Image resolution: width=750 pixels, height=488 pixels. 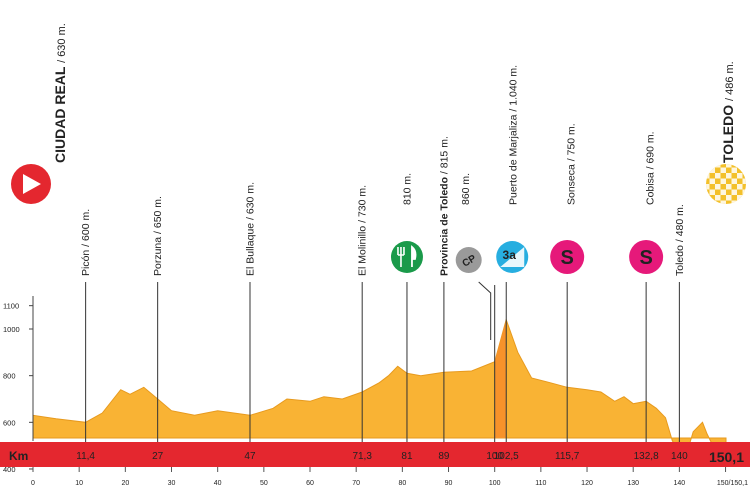 What do you see at coordinates (32, 184) in the screenshot?
I see `start-arrow-glyph` at bounding box center [32, 184].